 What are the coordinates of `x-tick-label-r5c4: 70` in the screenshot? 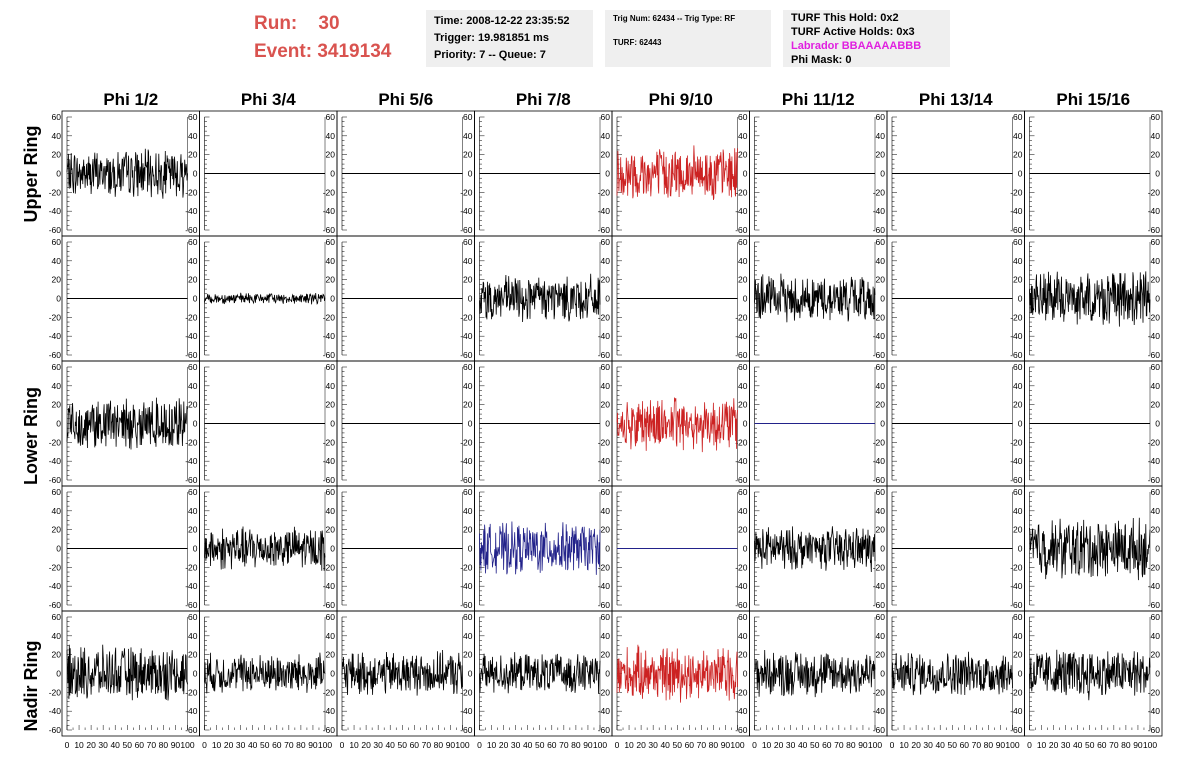 It's located at (564, 745).